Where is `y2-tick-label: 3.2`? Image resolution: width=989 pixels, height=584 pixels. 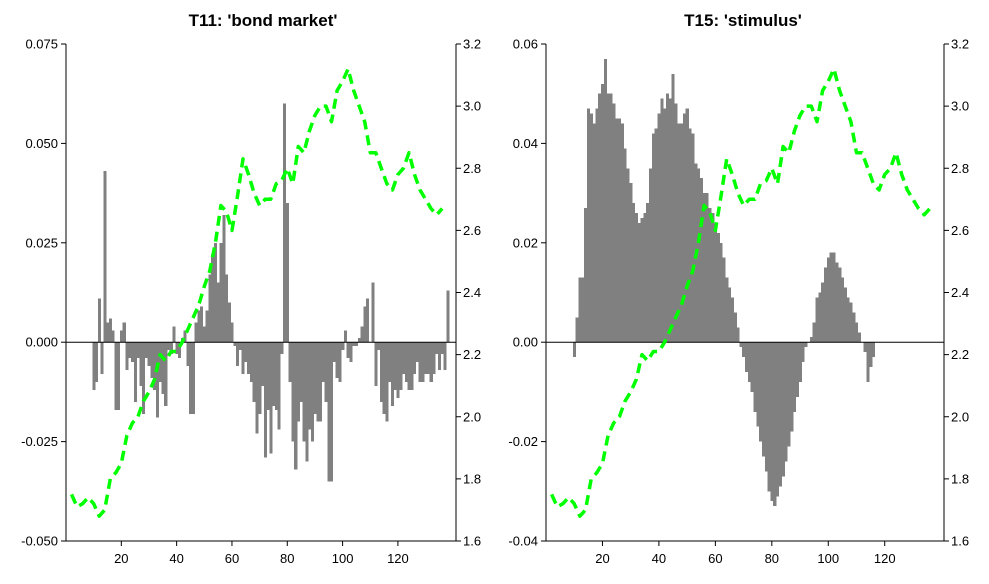
y2-tick-label: 3.2 is located at coordinates (472, 44).